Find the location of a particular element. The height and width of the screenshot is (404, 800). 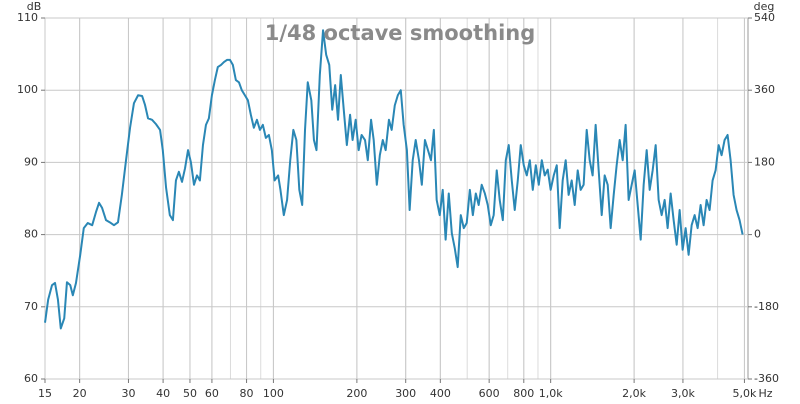

y-tick-label: 100 is located at coordinates (27, 89).